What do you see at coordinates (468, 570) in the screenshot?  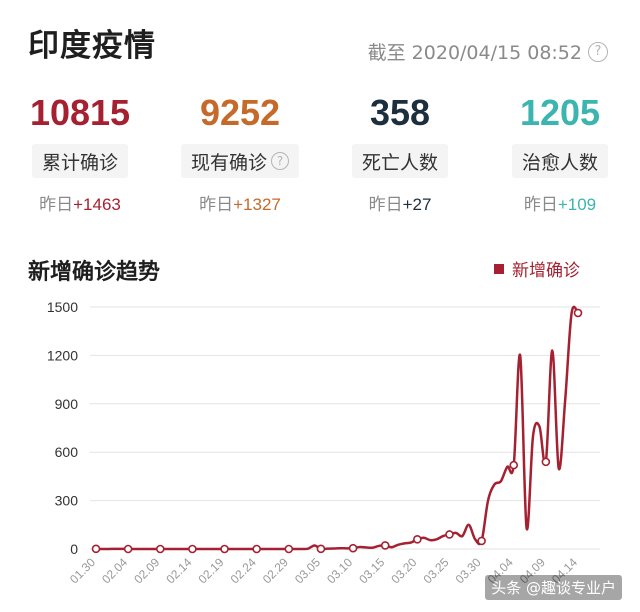 I see `x-tick-label: 03.30` at bounding box center [468, 570].